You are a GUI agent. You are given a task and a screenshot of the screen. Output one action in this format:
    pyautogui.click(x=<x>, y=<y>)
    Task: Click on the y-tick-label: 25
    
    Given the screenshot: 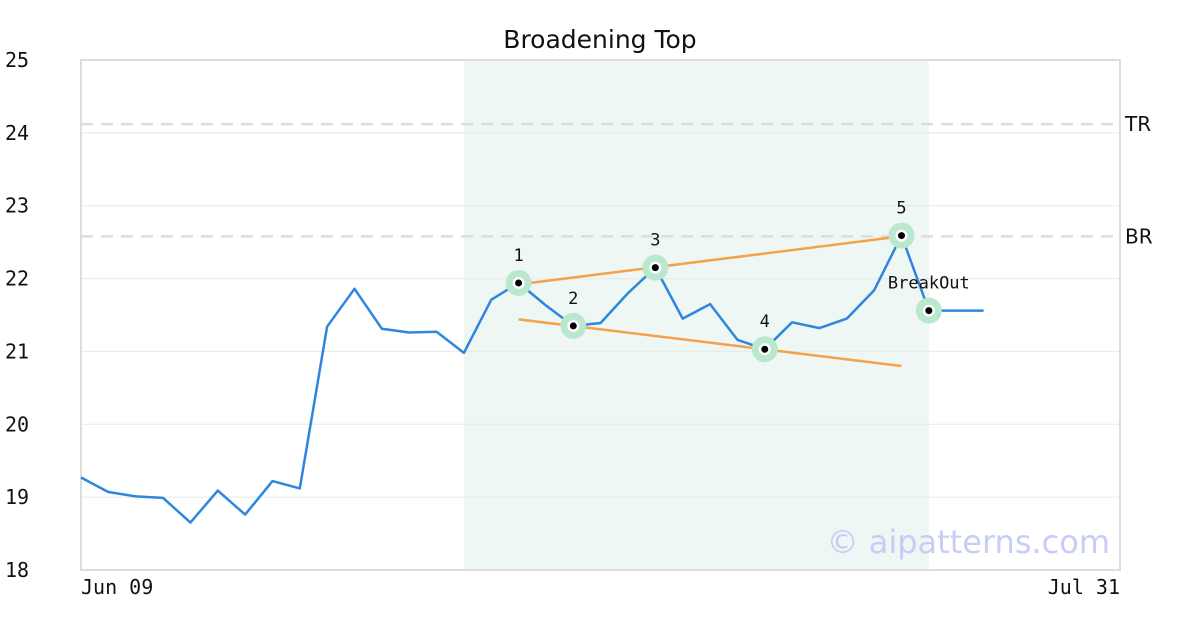 What is the action you would take?
    pyautogui.click(x=17, y=60)
    